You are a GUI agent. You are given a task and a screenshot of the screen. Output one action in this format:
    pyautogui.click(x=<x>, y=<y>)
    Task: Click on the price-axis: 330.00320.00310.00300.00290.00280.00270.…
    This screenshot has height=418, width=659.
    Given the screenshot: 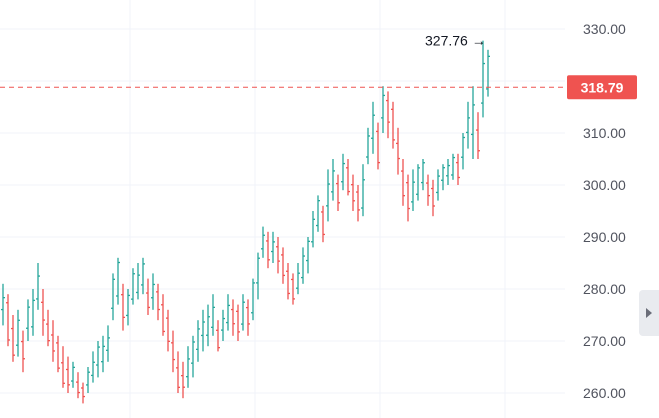 What is the action you would take?
    pyautogui.click(x=604, y=211)
    